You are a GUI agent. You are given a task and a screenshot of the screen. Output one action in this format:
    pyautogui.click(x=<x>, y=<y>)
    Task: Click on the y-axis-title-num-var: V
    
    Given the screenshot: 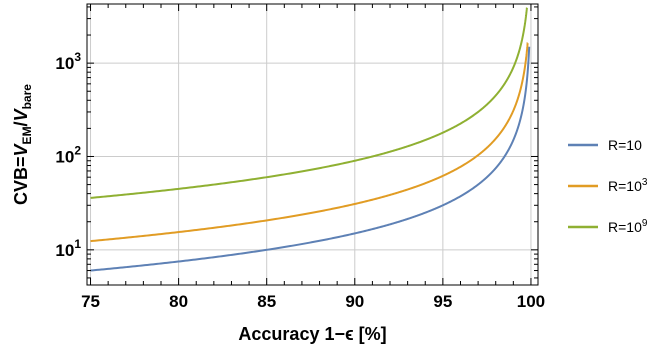 What is the action you would take?
    pyautogui.click(x=21, y=149)
    